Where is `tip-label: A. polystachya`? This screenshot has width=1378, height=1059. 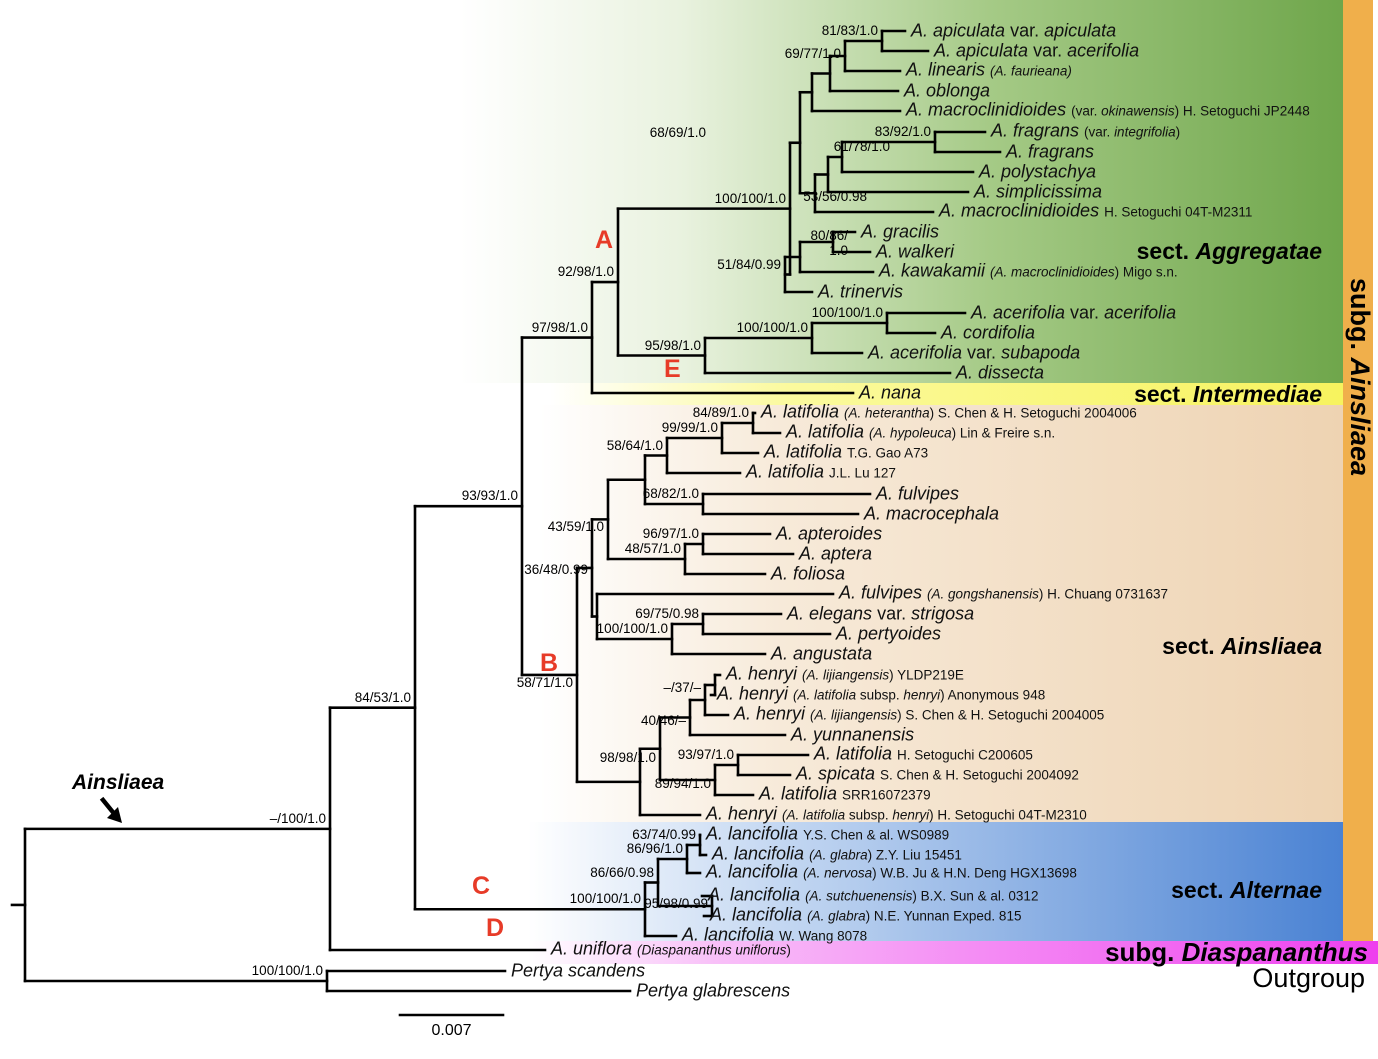
tip-label: A. polystachya is located at coordinates (1038, 171).